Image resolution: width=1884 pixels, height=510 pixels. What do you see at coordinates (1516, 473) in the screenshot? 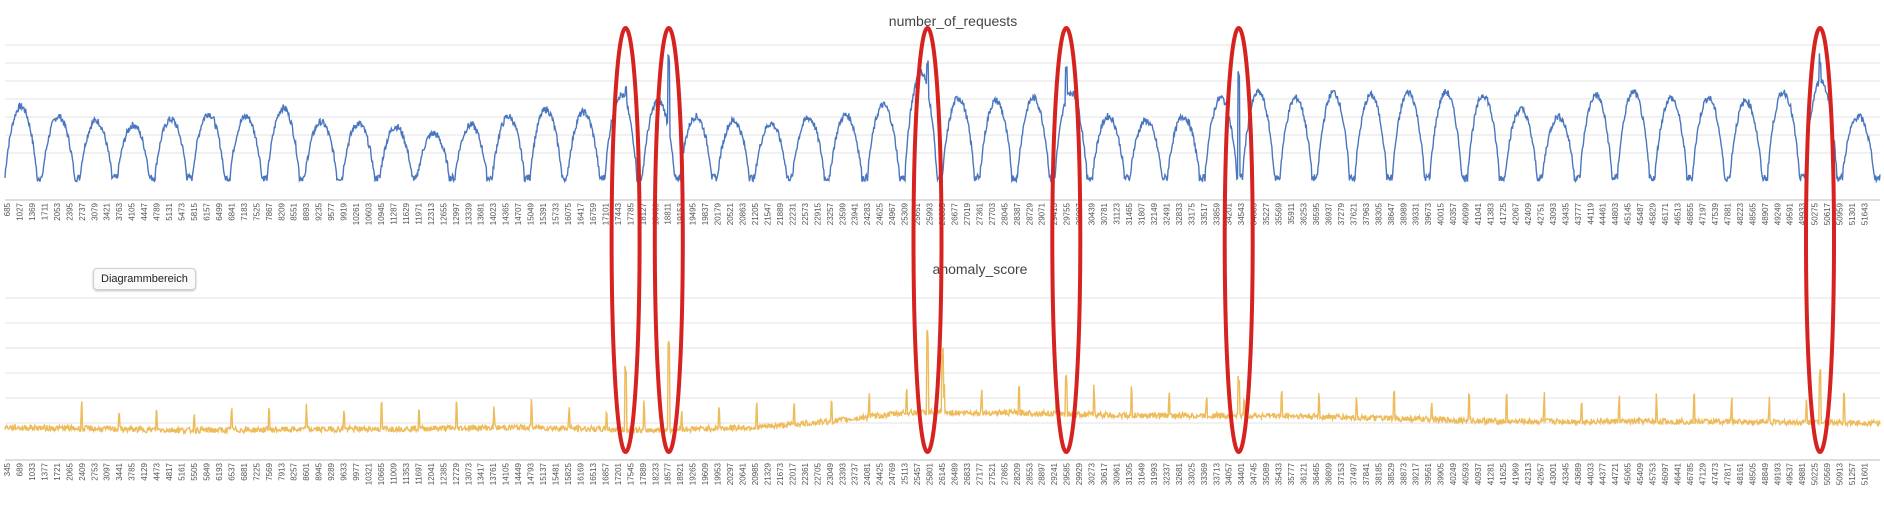
I see `x-tick-label: 41969` at bounding box center [1516, 473].